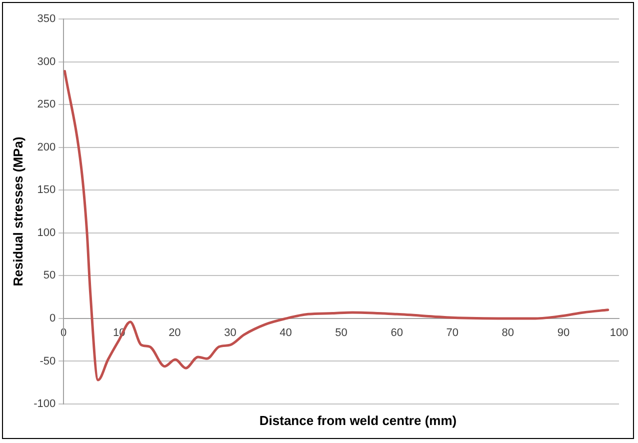 Image resolution: width=638 pixels, height=443 pixels. What do you see at coordinates (48, 361) in the screenshot?
I see `y-tick-label: -50` at bounding box center [48, 361].